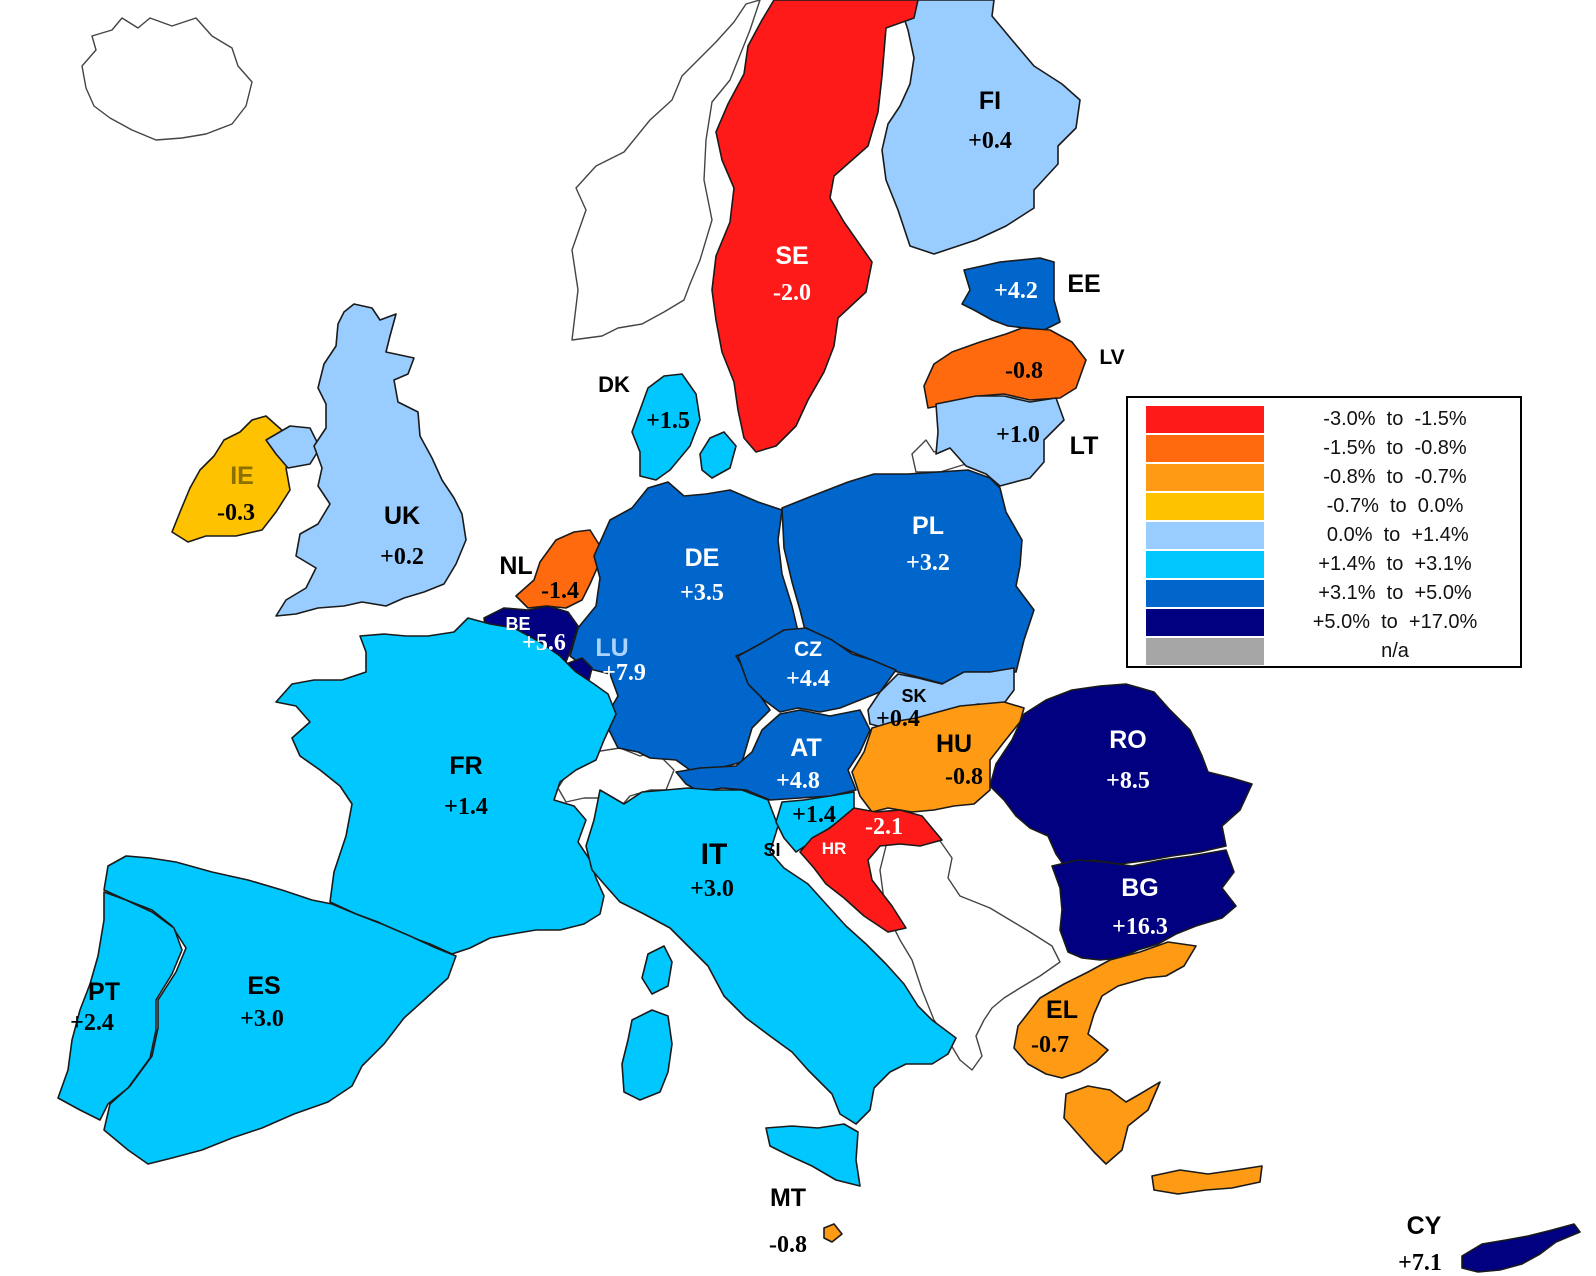 Image resolution: width=1596 pixels, height=1276 pixels. Describe the element at coordinates (815, 226) in the screenshot. I see `country-shape-se` at that location.